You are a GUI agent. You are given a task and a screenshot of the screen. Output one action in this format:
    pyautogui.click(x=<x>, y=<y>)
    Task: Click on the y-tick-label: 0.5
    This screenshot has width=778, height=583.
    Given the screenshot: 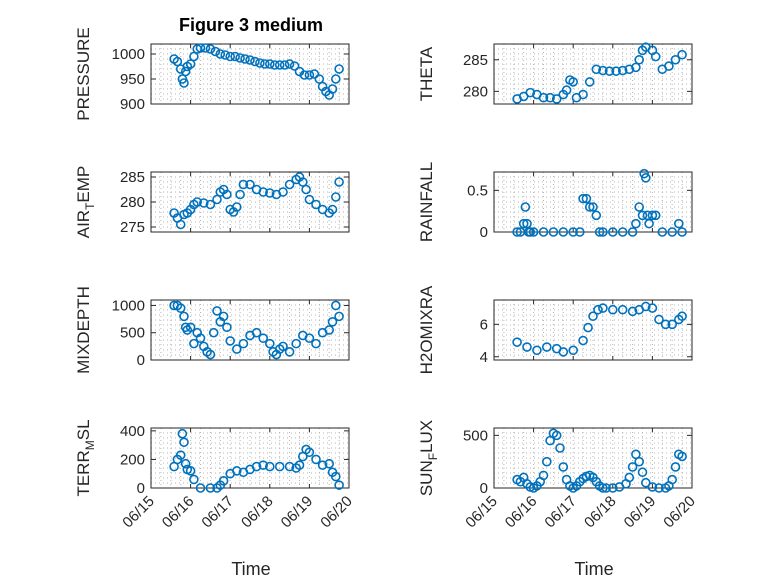 What is the action you would take?
    pyautogui.click(x=477, y=190)
    